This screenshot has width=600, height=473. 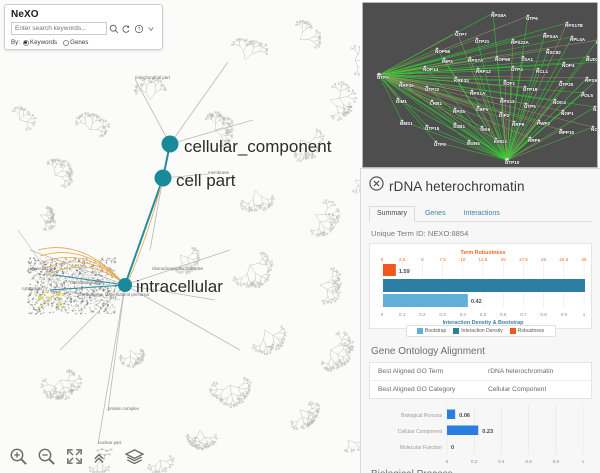 What do you see at coordinates (114, 28) in the screenshot?
I see `search-icon` at bounding box center [114, 28].